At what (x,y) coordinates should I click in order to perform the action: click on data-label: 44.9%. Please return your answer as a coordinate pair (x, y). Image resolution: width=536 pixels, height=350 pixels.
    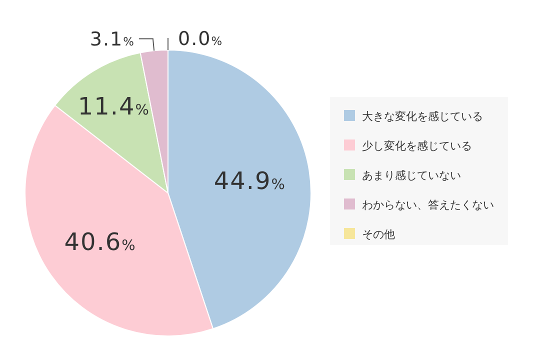
    Looking at the image, I should click on (250, 180).